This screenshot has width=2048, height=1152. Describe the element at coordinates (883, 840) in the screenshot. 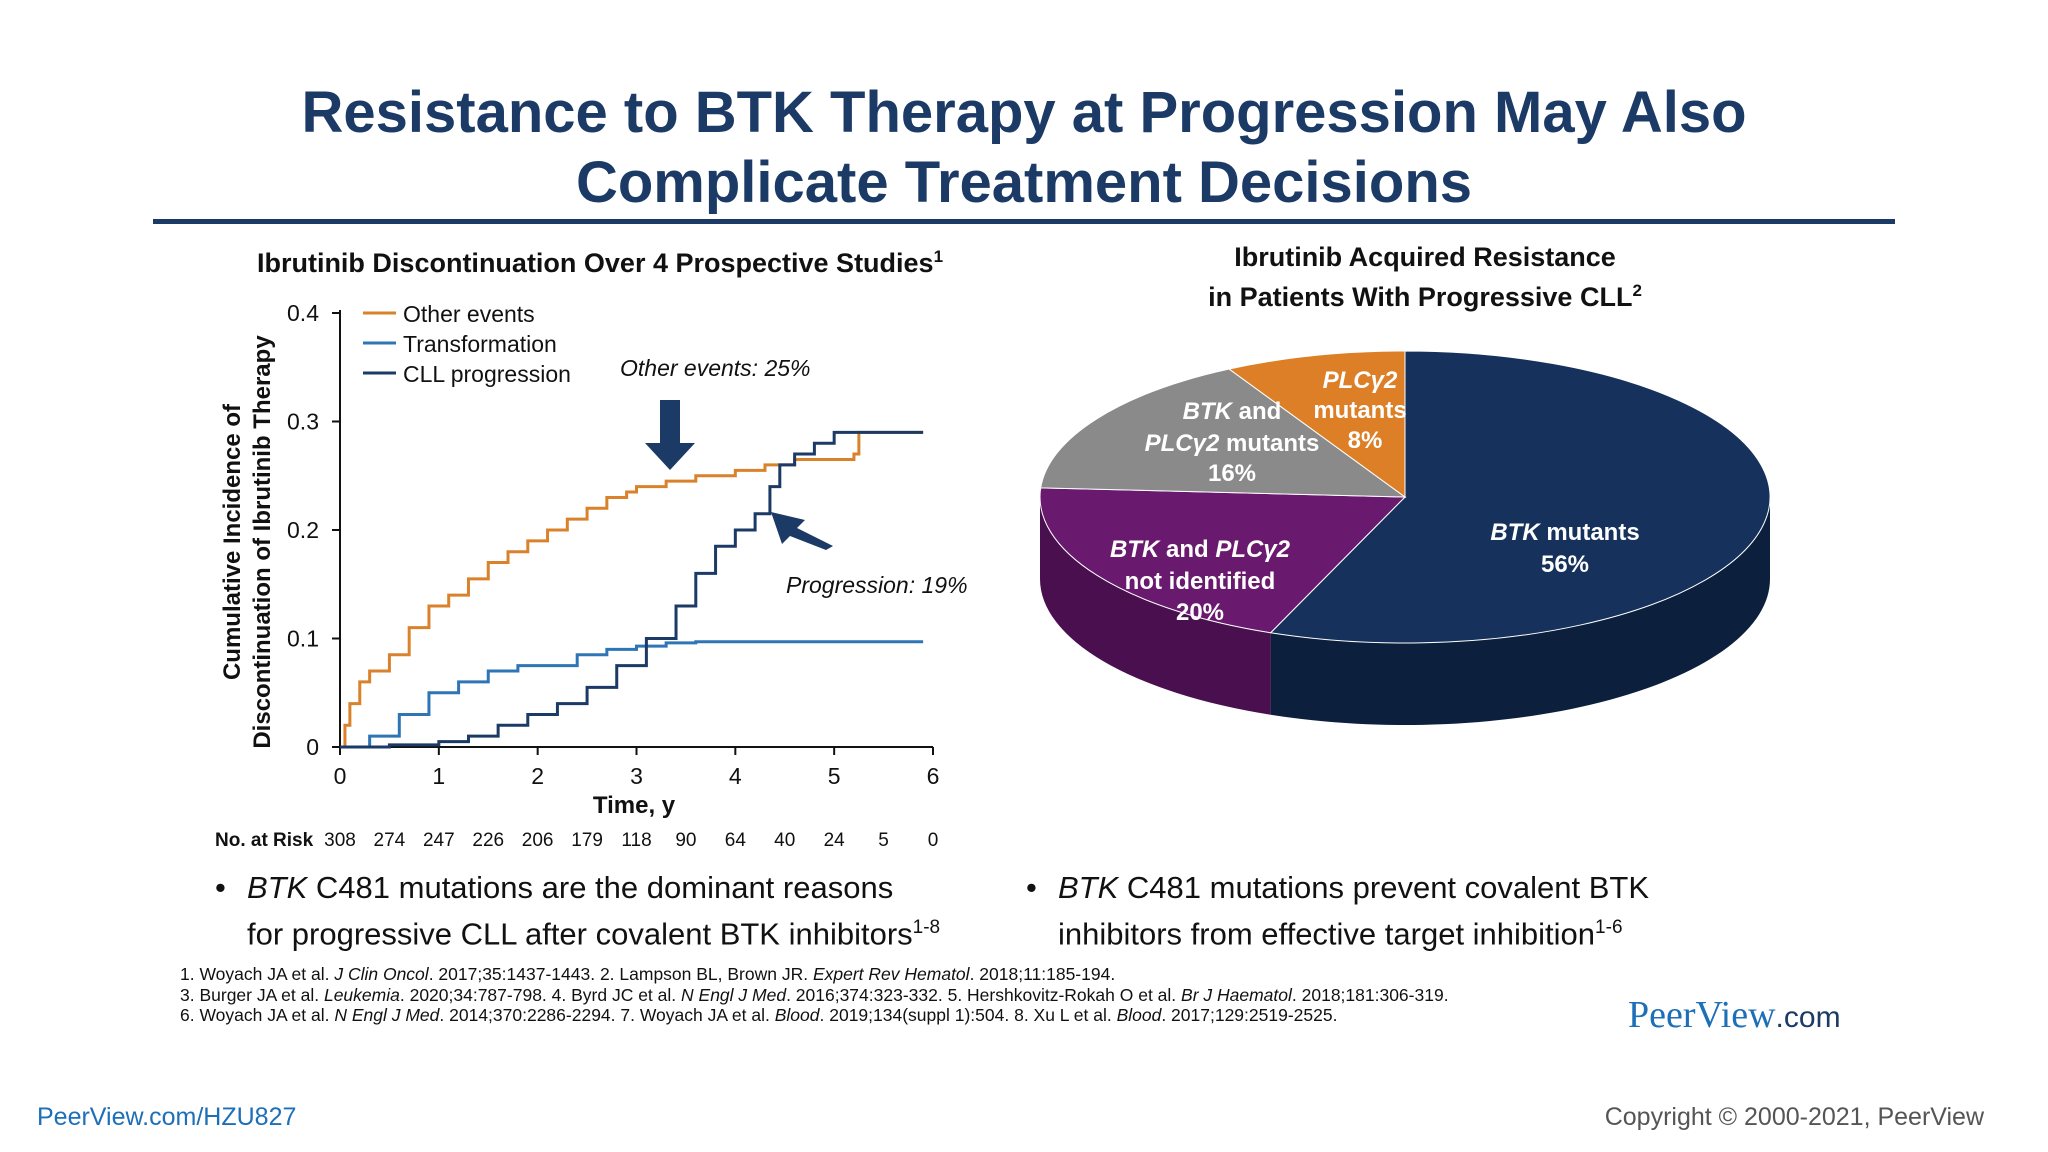

I see `risk-table-value: 5` at that location.